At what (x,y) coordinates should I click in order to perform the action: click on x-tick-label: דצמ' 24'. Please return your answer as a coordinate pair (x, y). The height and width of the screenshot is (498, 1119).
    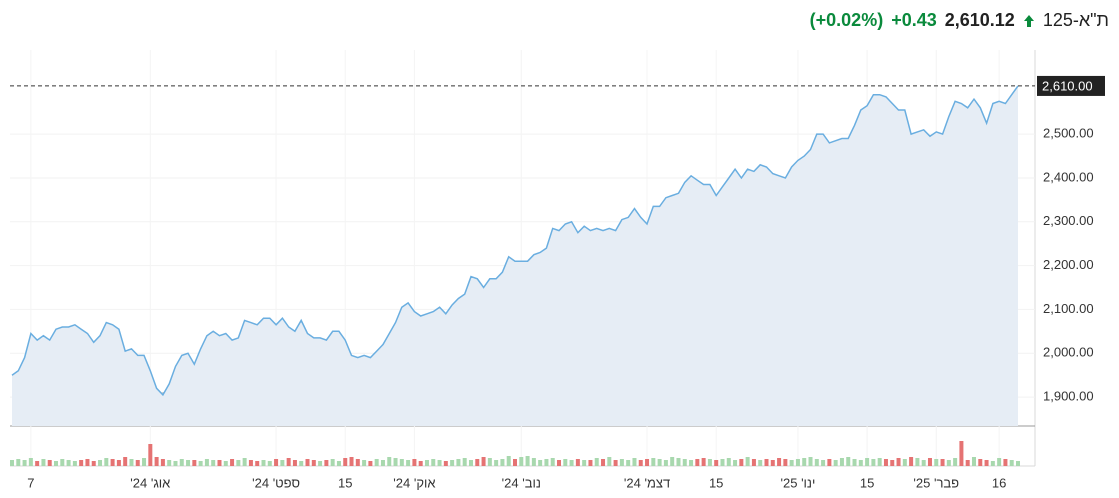
    Looking at the image, I should click on (647, 482).